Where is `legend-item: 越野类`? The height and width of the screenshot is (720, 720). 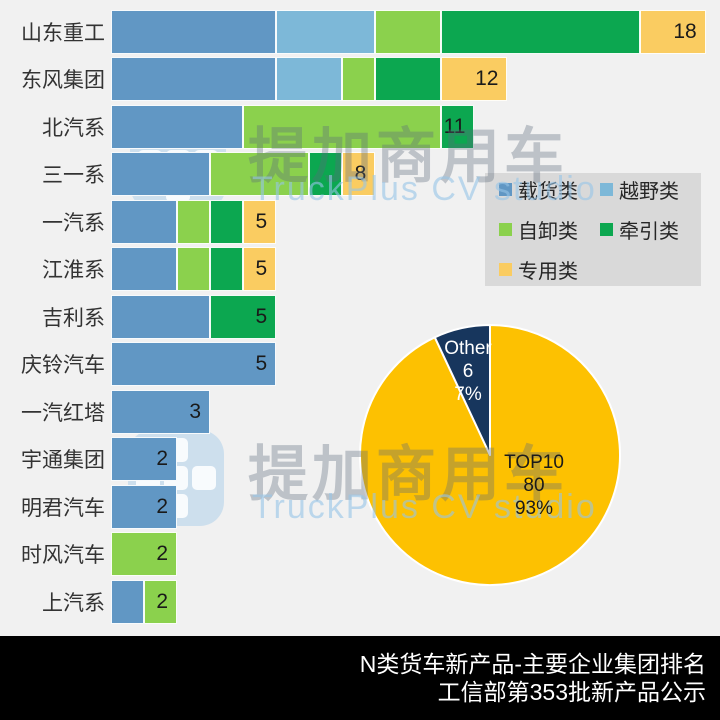
legend-item: 越野类 is located at coordinates (650, 189).